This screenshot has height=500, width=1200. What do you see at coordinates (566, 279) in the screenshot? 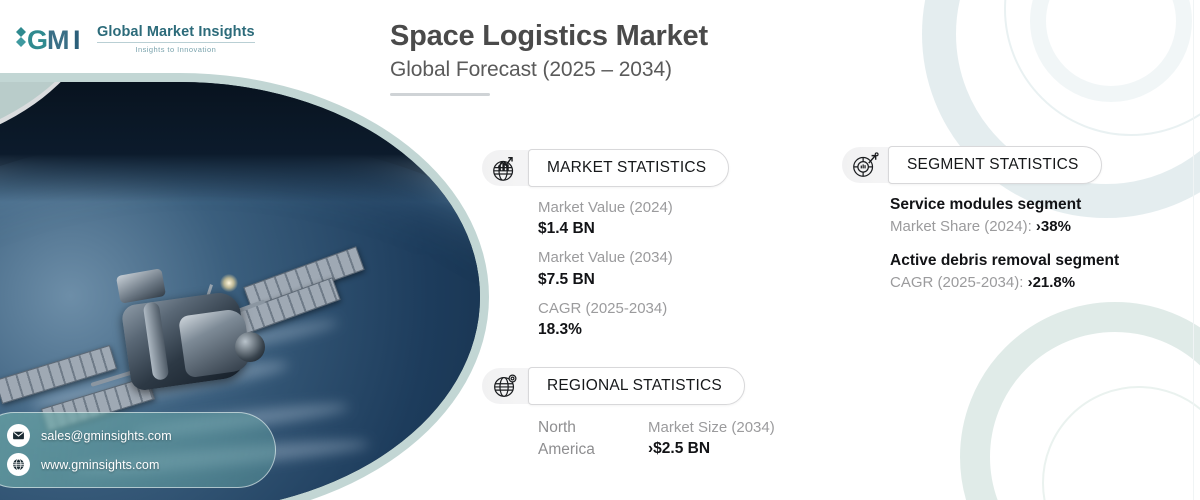
I see `market-value-2034-value: $7.5 BN` at bounding box center [566, 279].